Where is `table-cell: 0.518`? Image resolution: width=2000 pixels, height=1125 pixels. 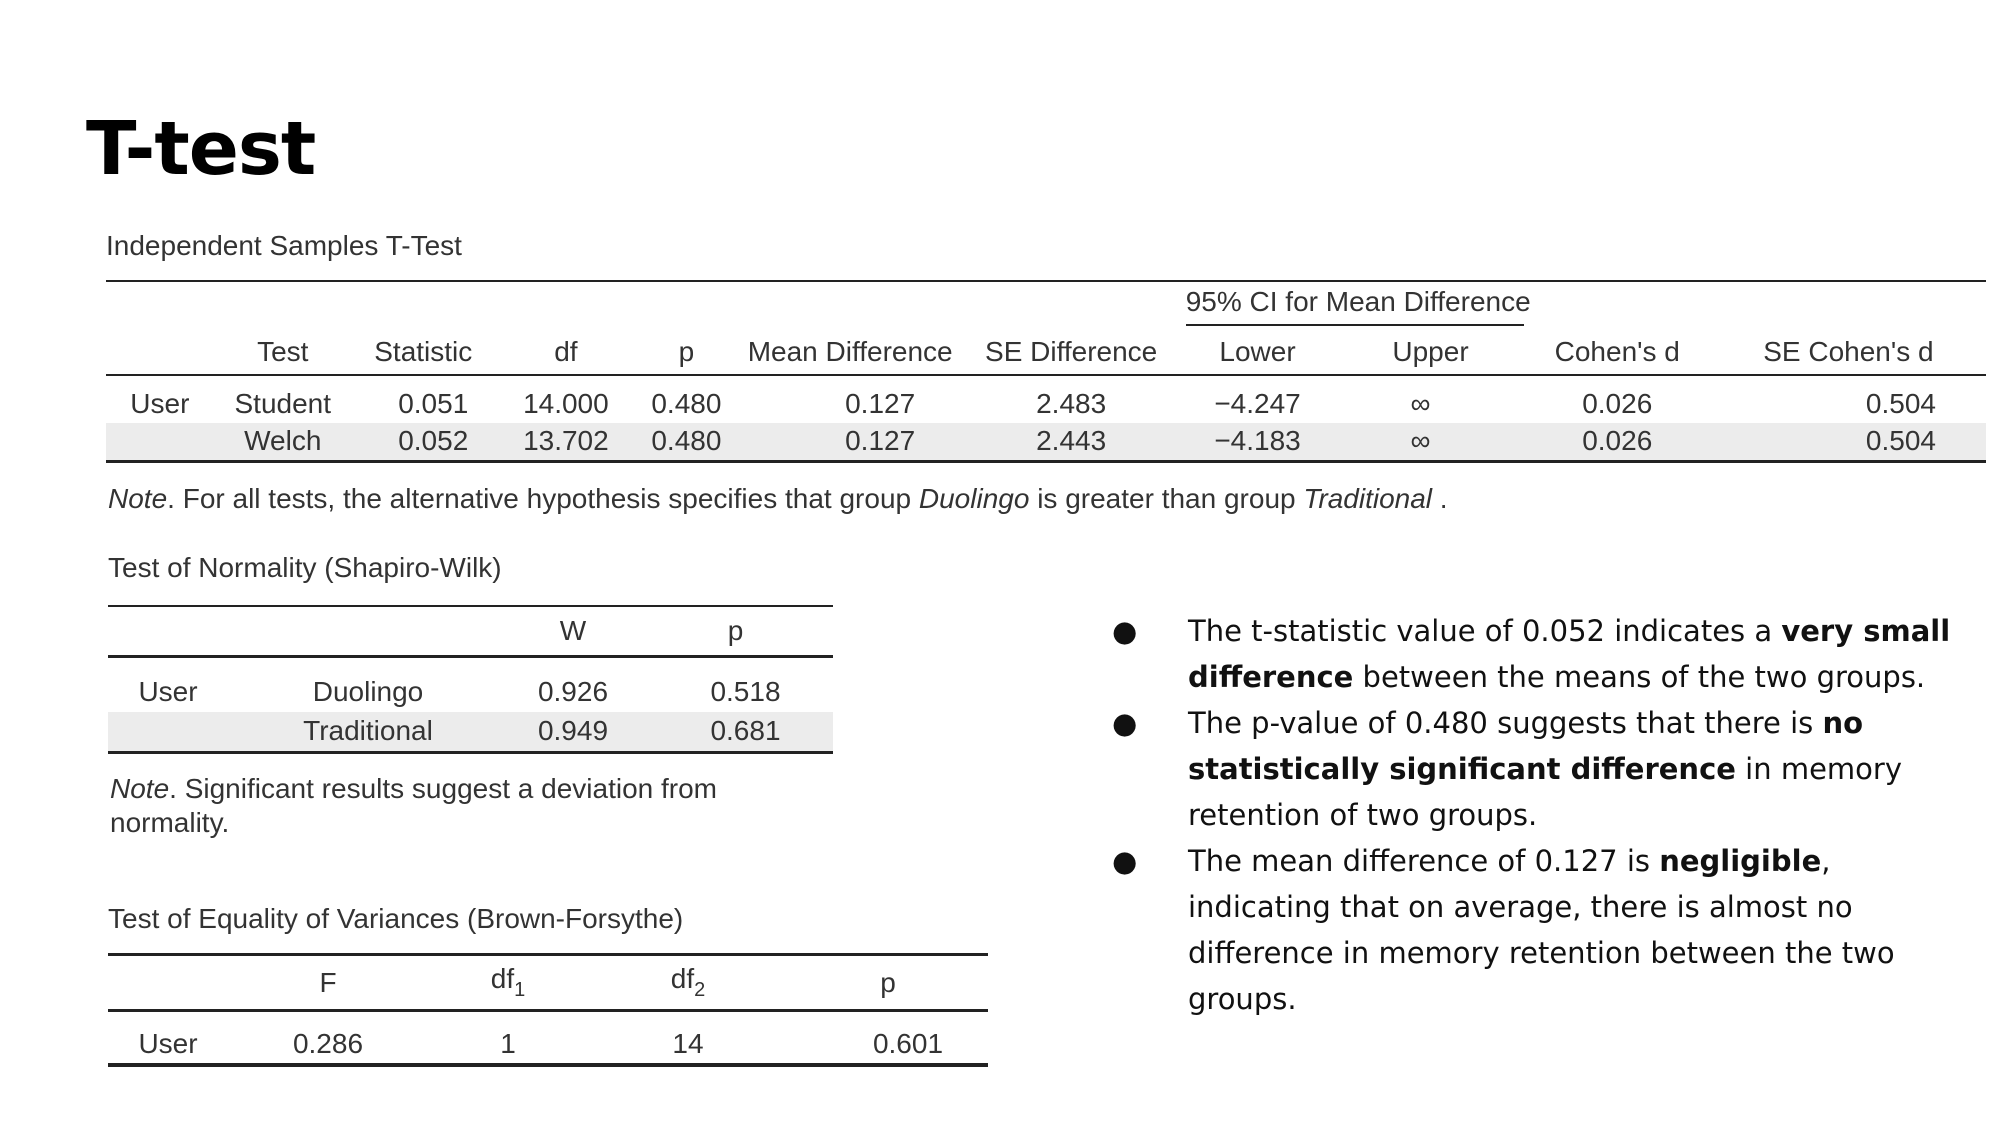 table-cell: 0.518 is located at coordinates (745, 691).